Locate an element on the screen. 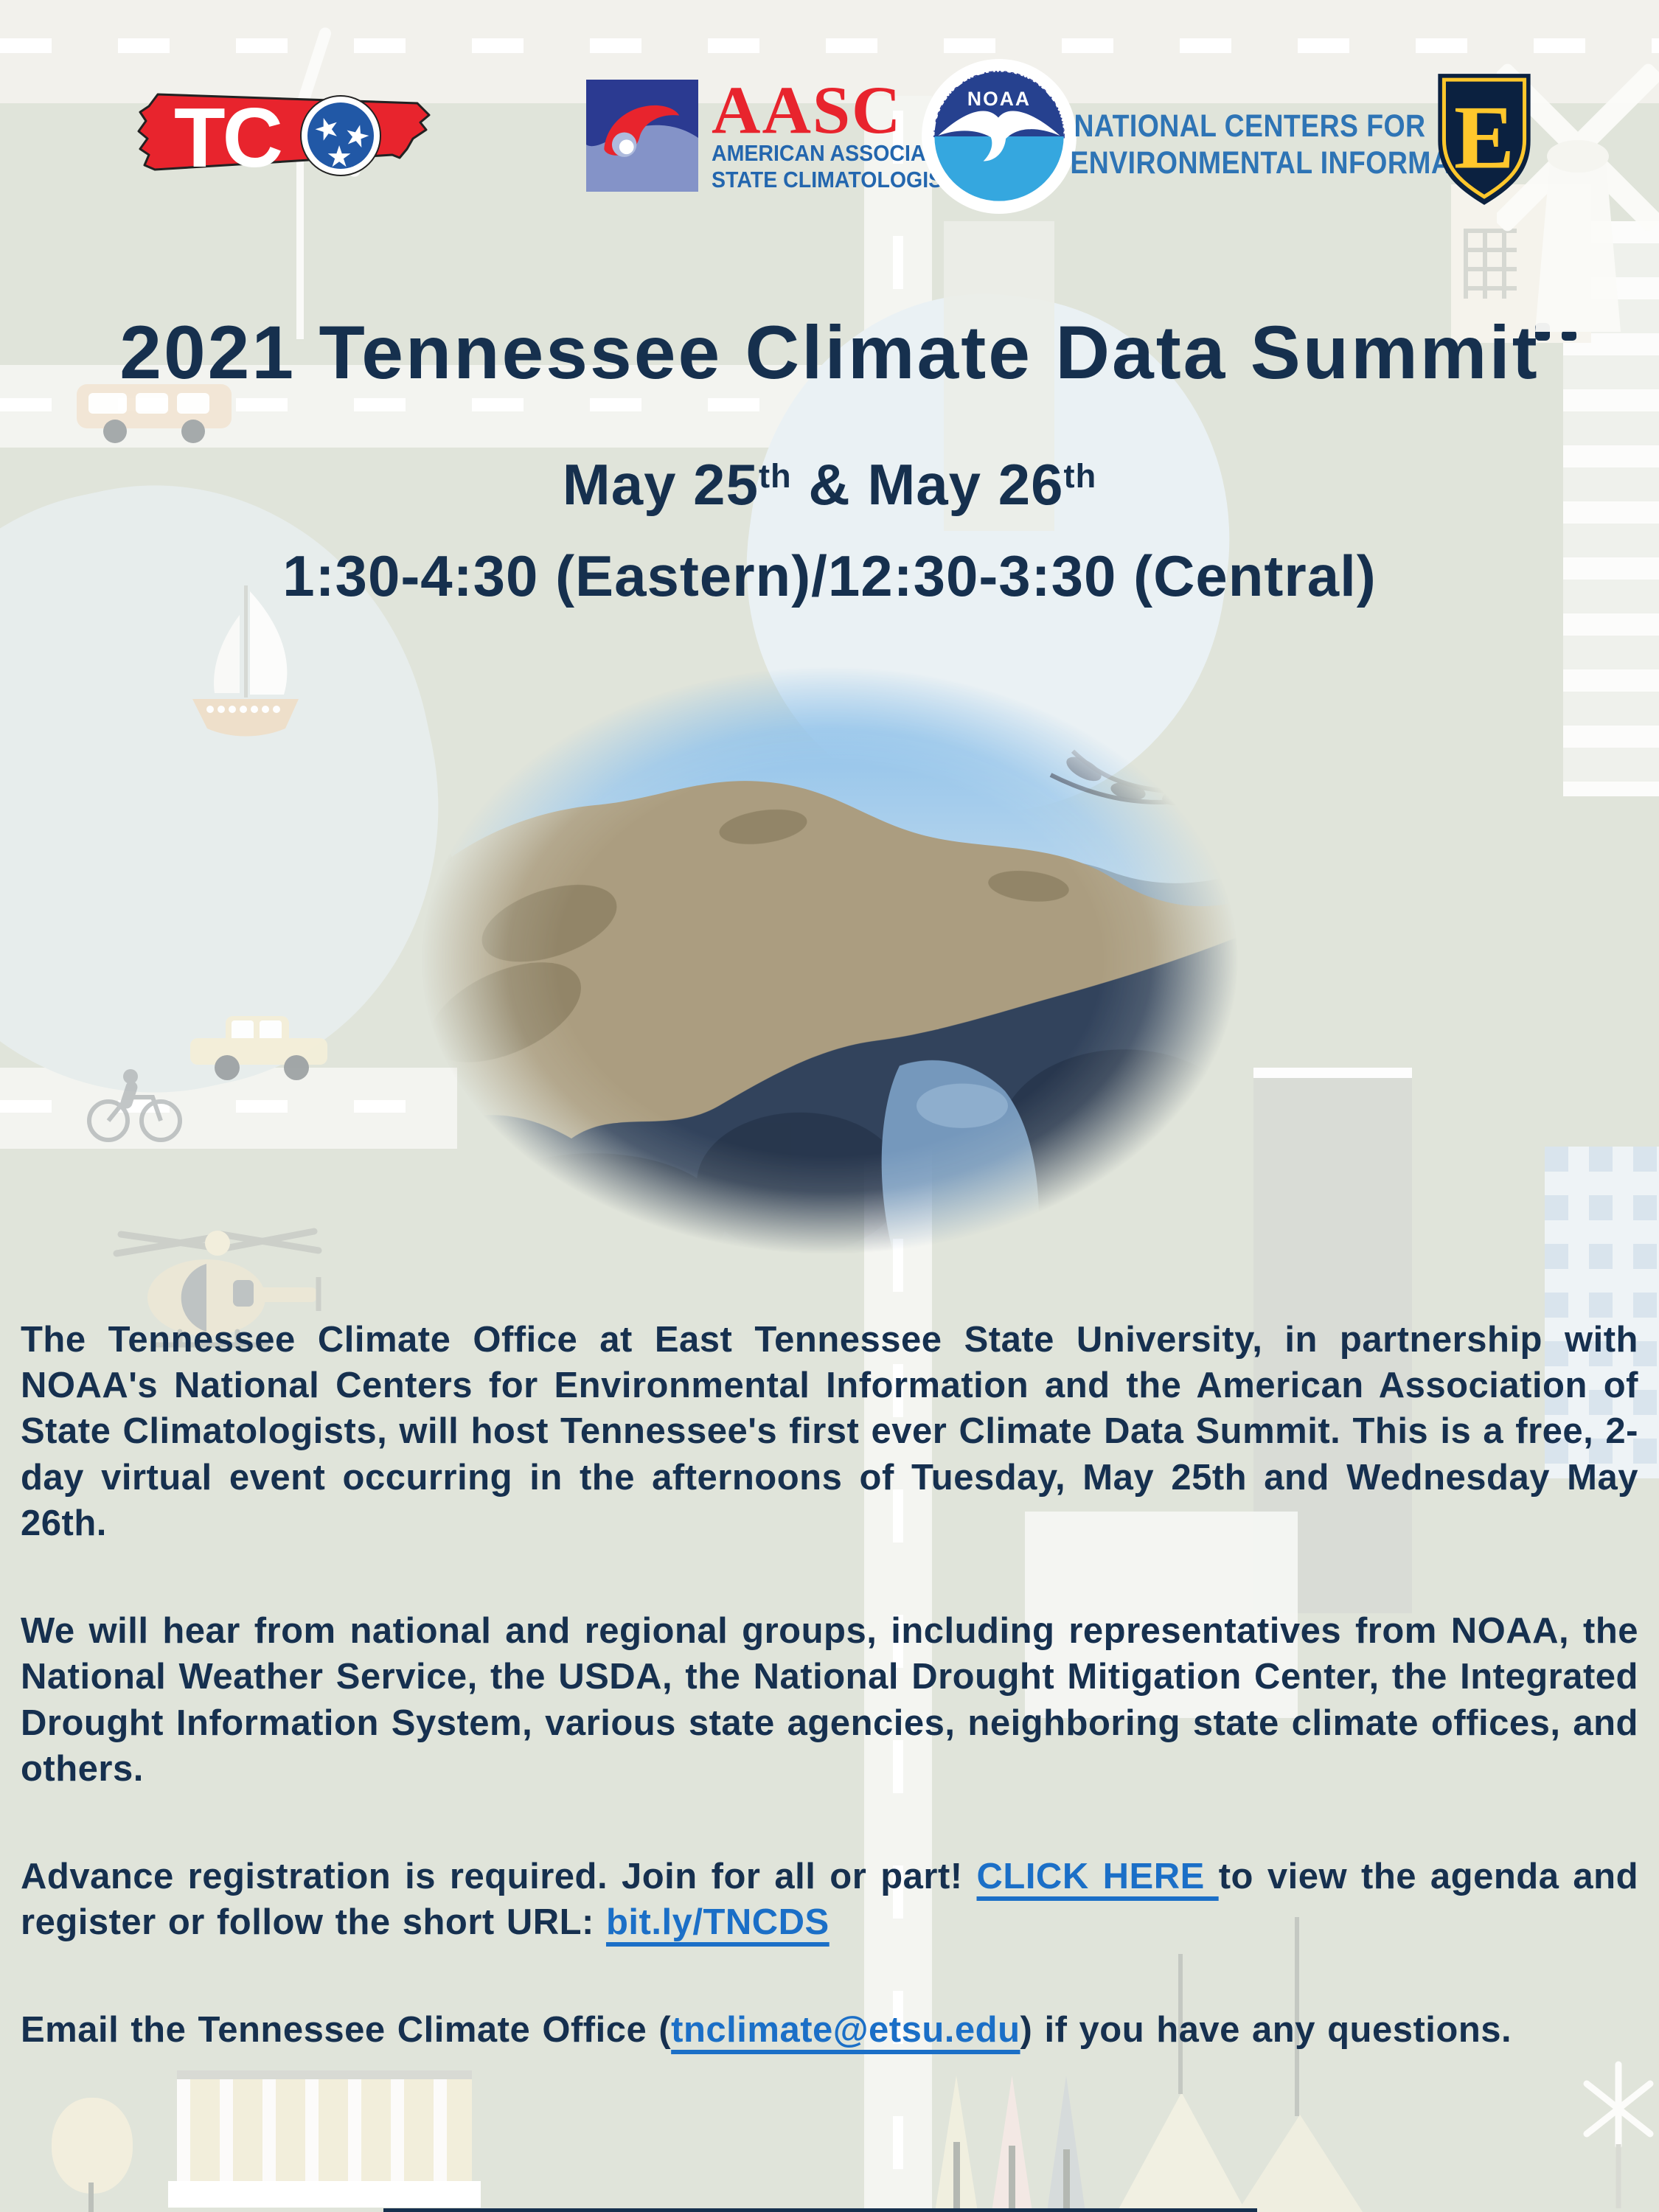 The image size is (1659, 2212). event-times: 1:30-4:30 (Eastern)/12:30-3:30 (Central) is located at coordinates (829, 575).